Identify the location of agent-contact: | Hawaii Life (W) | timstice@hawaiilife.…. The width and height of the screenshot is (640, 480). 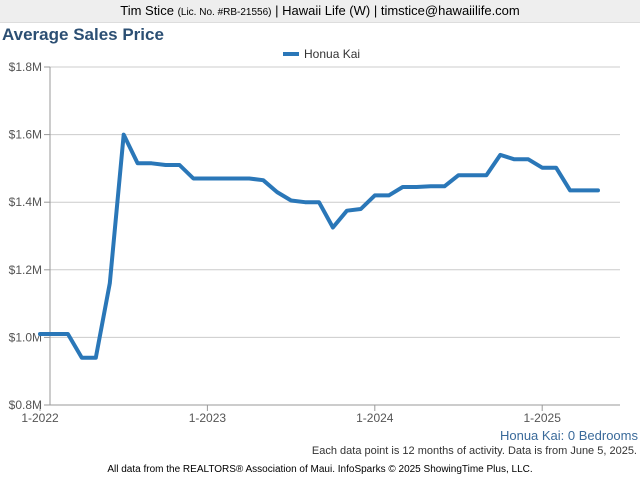
(397, 10).